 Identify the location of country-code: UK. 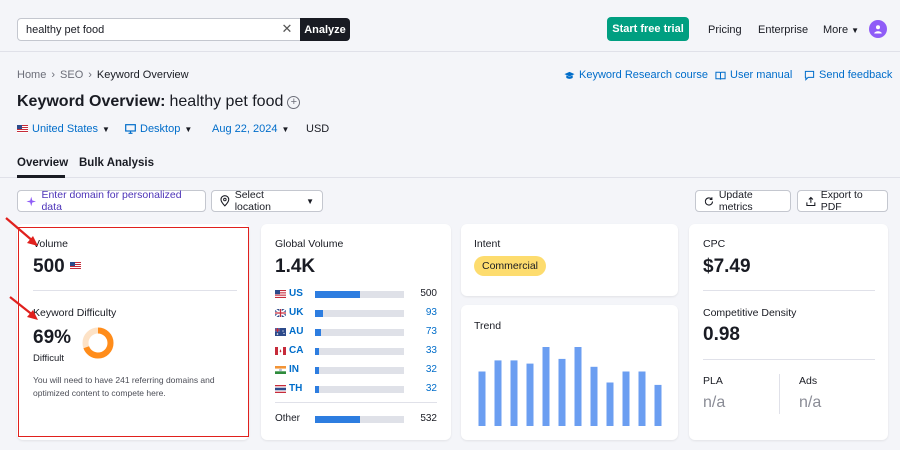
(296, 312).